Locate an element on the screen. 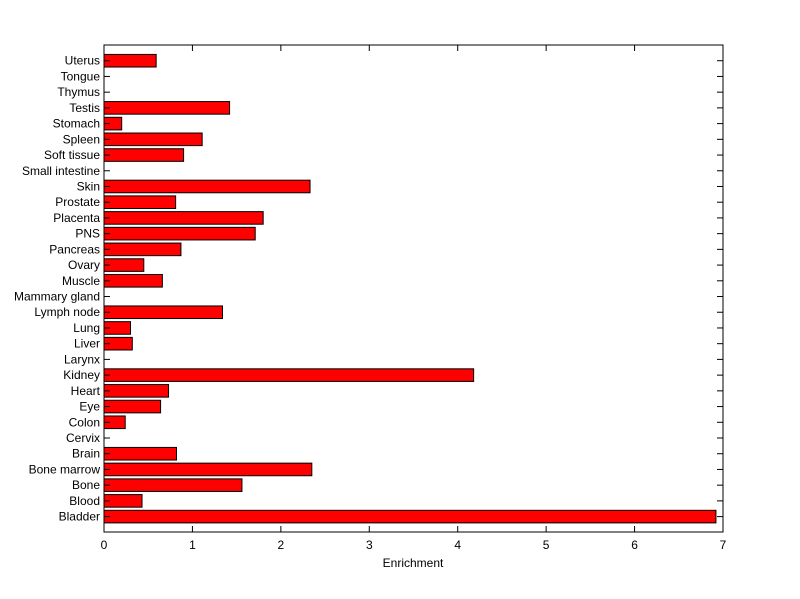 The image size is (800, 599). bar-lymph-node is located at coordinates (163, 312).